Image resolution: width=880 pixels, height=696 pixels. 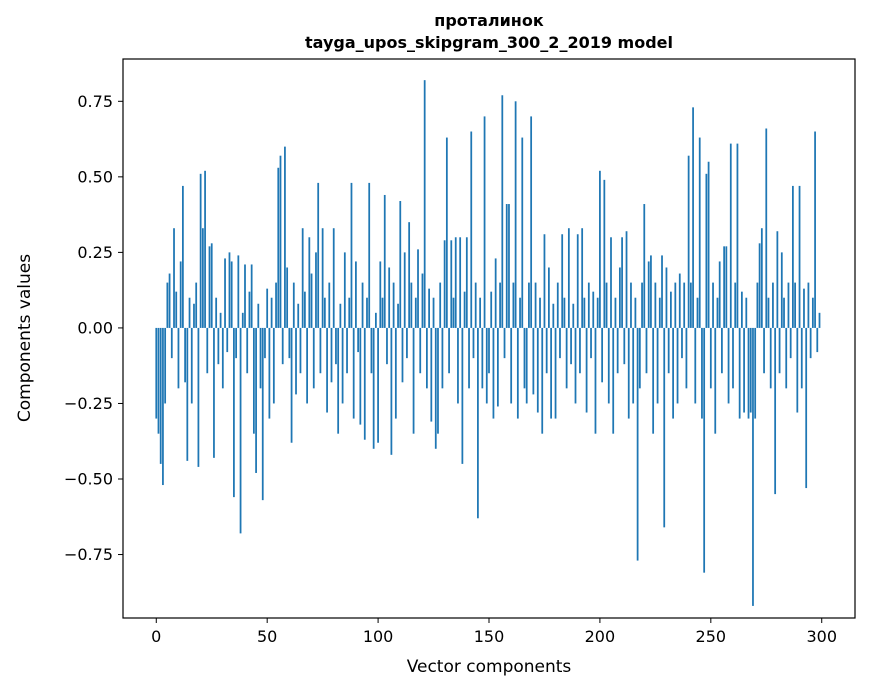 What do you see at coordinates (25, 338) in the screenshot?
I see `y-axis-label: Components values` at bounding box center [25, 338].